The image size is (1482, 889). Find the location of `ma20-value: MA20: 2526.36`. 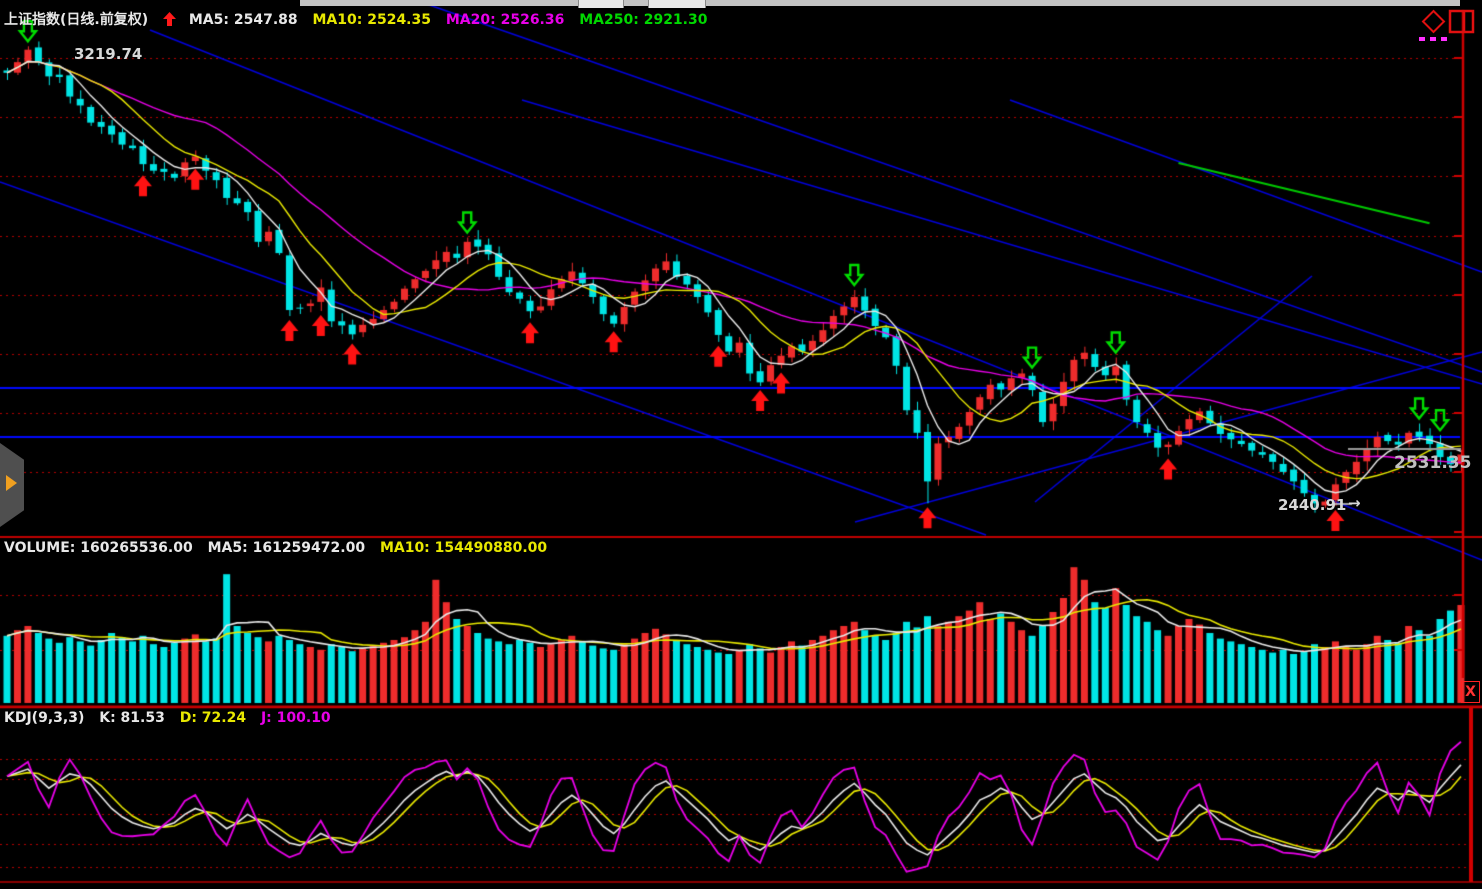

ma20-value: MA20: 2526.36 is located at coordinates (505, 20).